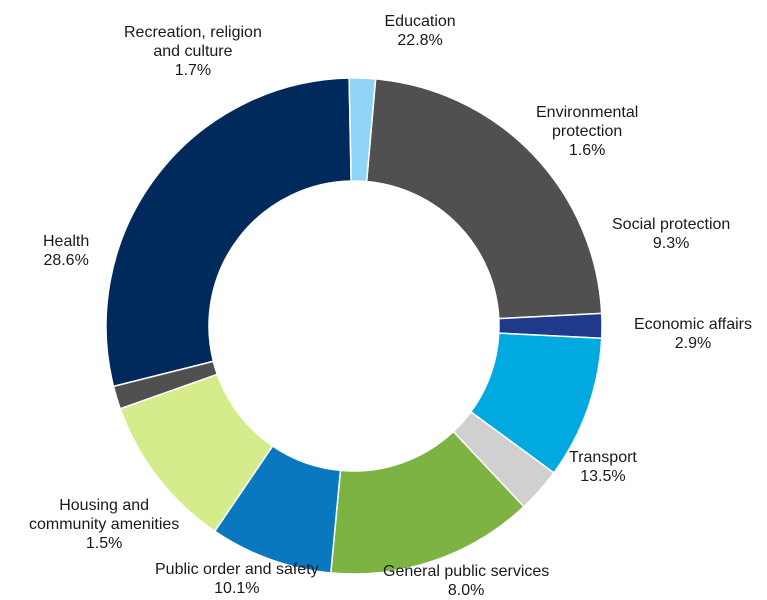 This screenshot has height=600, width=767. I want to click on category-label: Economic affairs, so click(693, 324).